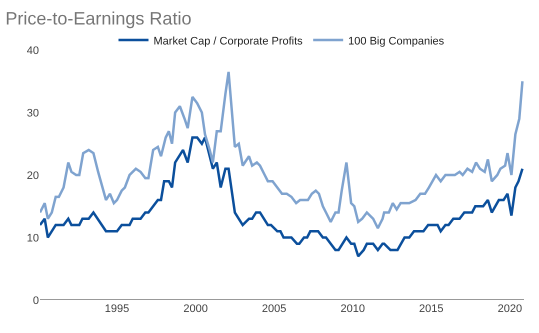 This screenshot has height=333, width=539. Describe the element at coordinates (274, 309) in the screenshot. I see `x-tick-label: 2005` at that location.